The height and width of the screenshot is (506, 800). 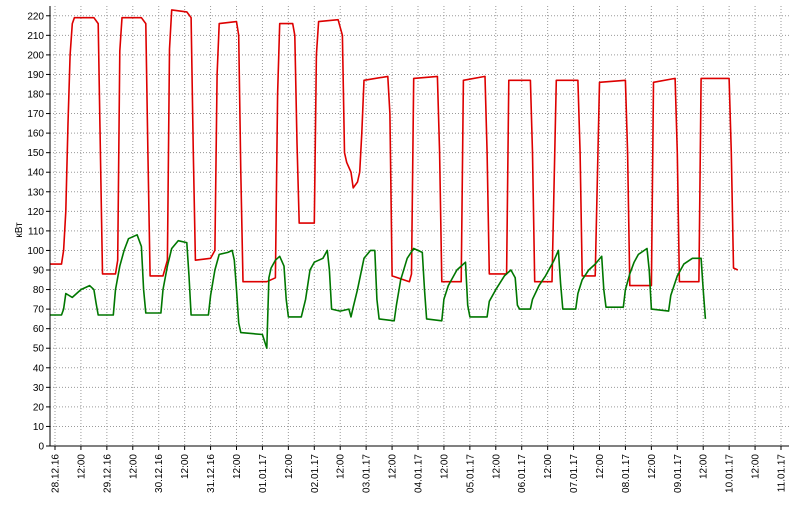 What do you see at coordinates (39, 407) in the screenshot?
I see `y-tick-label: 20` at bounding box center [39, 407].